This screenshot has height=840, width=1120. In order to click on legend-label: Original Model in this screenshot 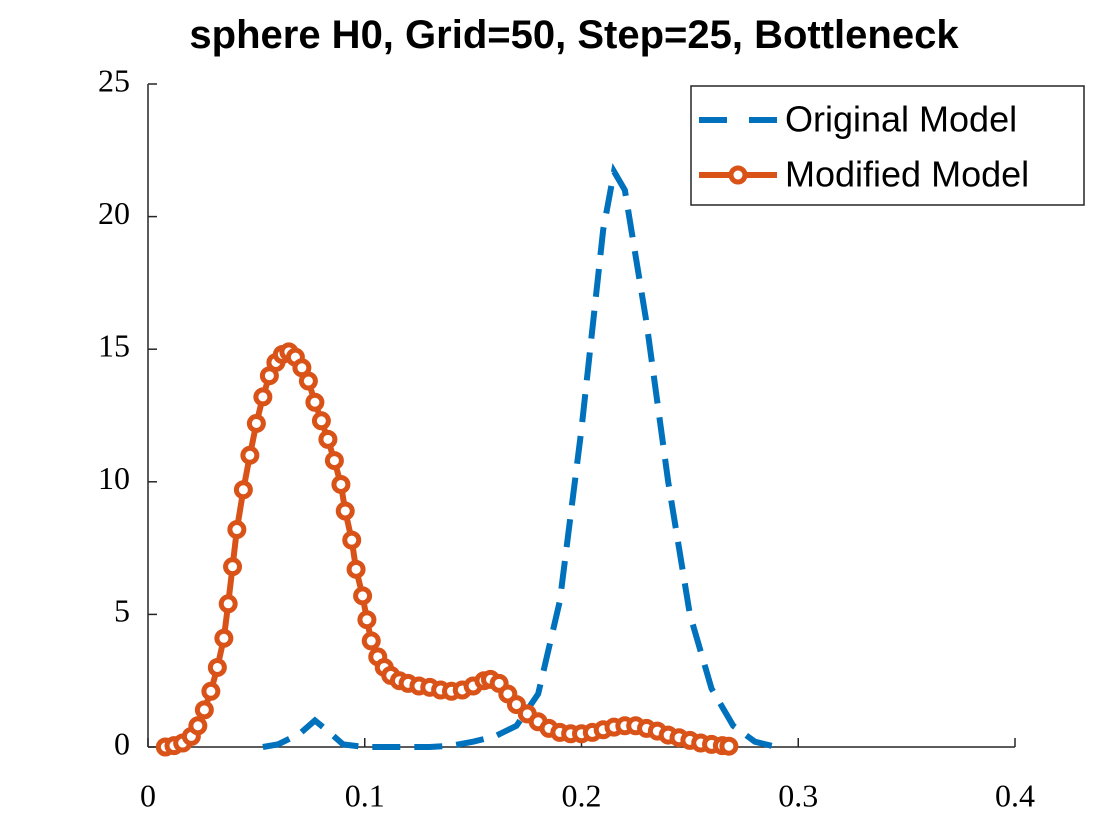, I will do `click(901, 119)`.